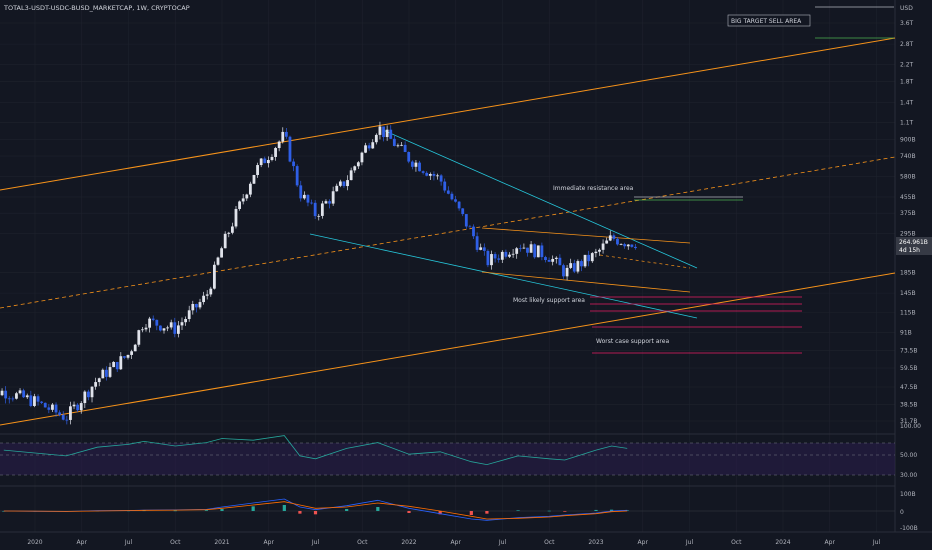  I want to click on price-tick-label: 38.5B, so click(908, 405).